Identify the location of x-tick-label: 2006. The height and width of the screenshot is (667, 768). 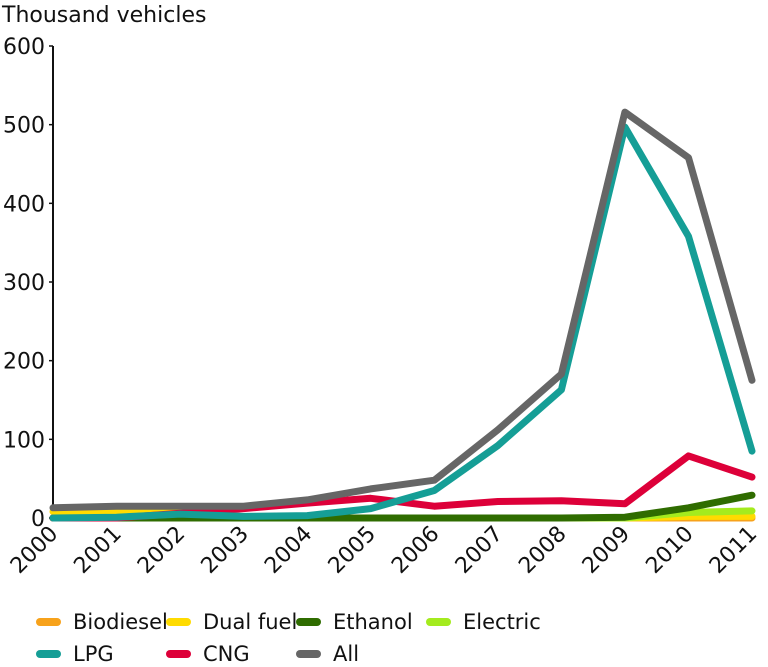
(415, 550).